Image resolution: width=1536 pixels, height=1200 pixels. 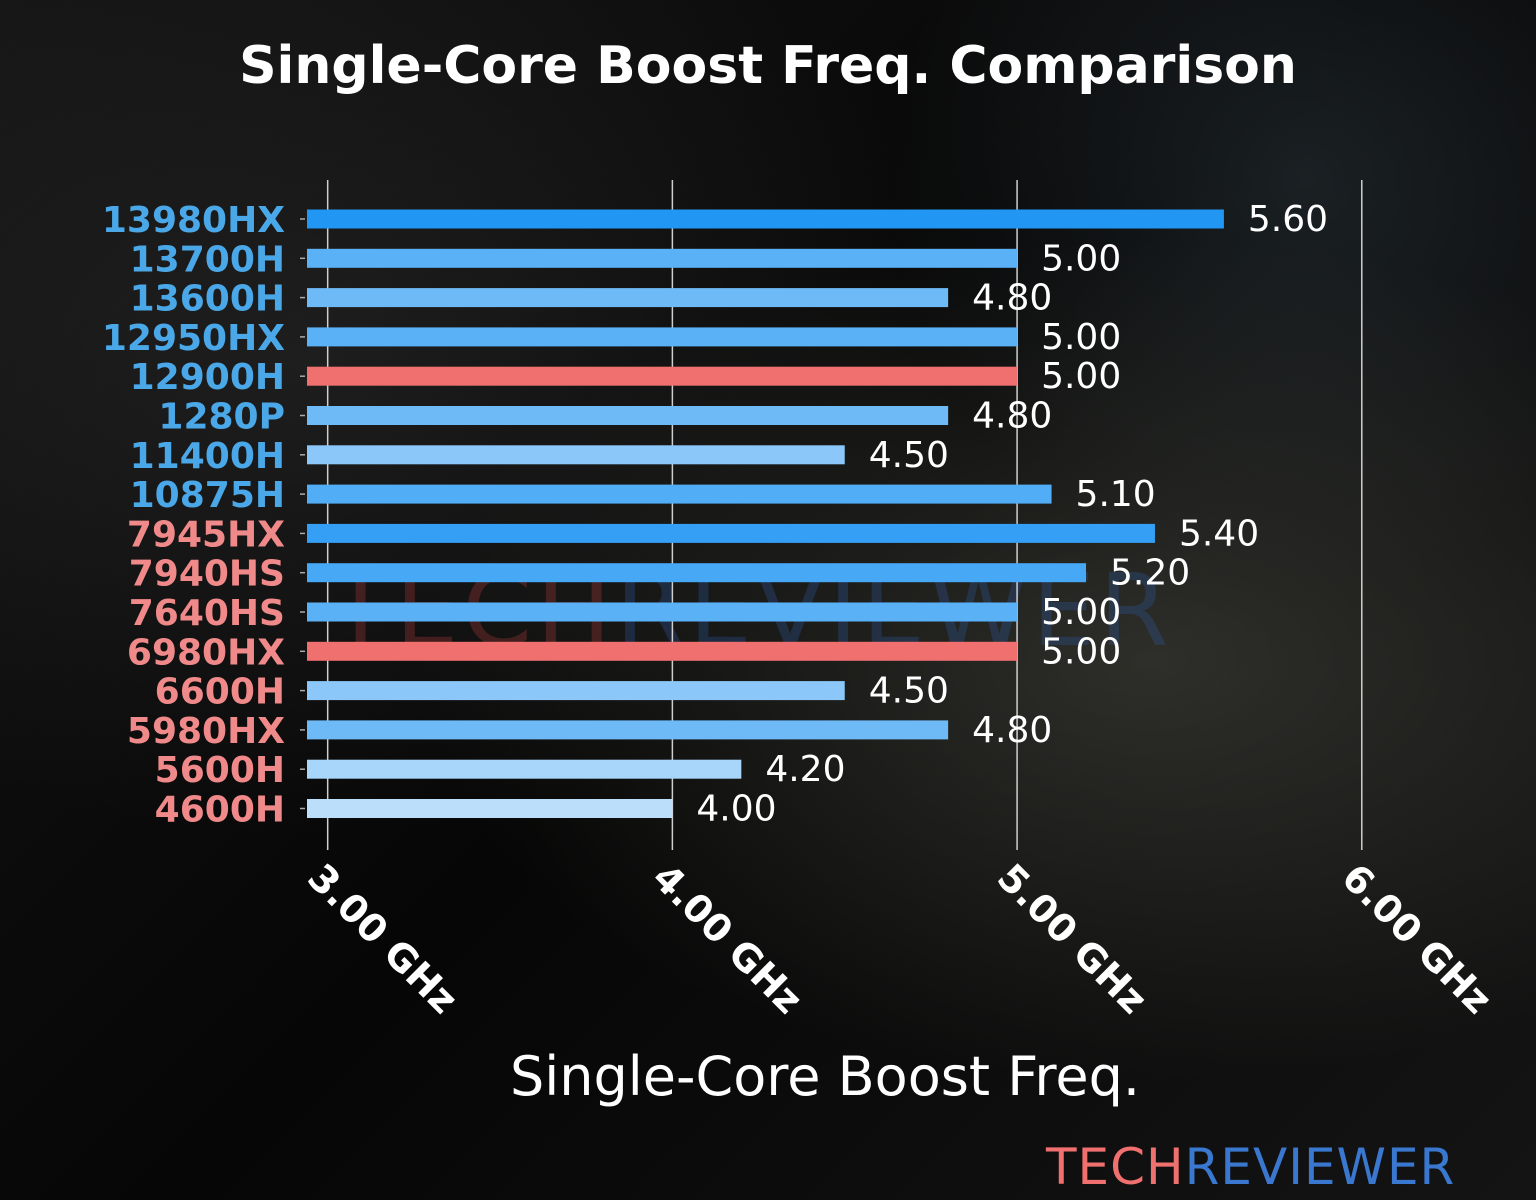 What do you see at coordinates (1320, 1167) in the screenshot?
I see `brand-part2: REVIEWER` at bounding box center [1320, 1167].